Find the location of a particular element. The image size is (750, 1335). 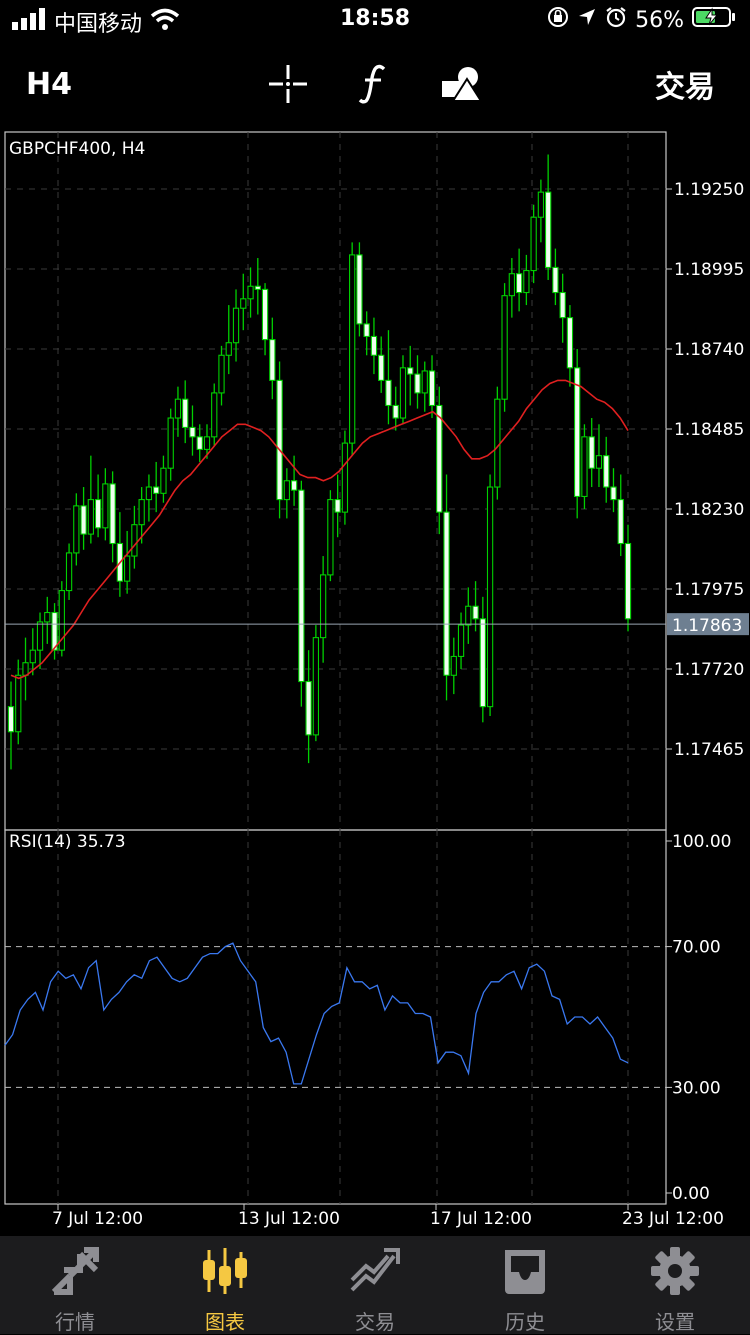

price-tick-label: 1.18230 is located at coordinates (709, 510).